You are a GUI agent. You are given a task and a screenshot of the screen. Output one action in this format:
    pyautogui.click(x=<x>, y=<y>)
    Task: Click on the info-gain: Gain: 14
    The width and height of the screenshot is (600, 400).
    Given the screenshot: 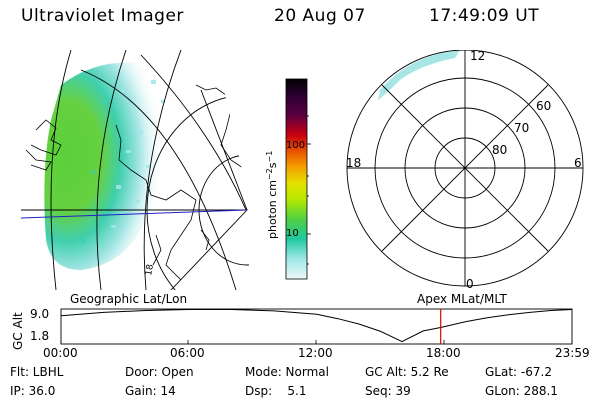 What is the action you would take?
    pyautogui.click(x=150, y=391)
    